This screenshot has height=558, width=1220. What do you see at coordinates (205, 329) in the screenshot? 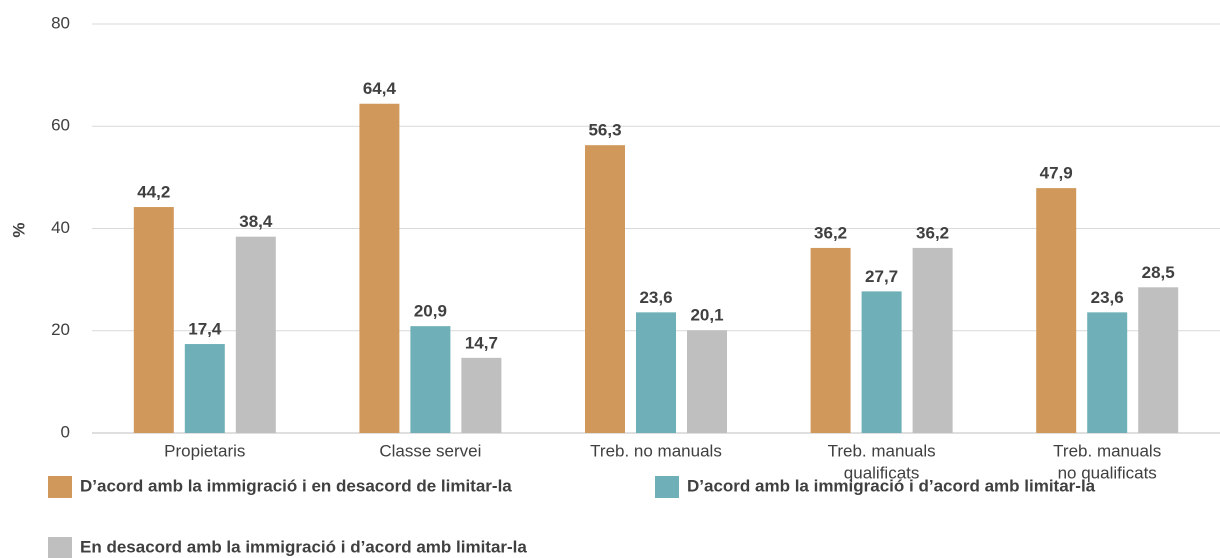
I see `value-label: 17,4` at bounding box center [205, 329].